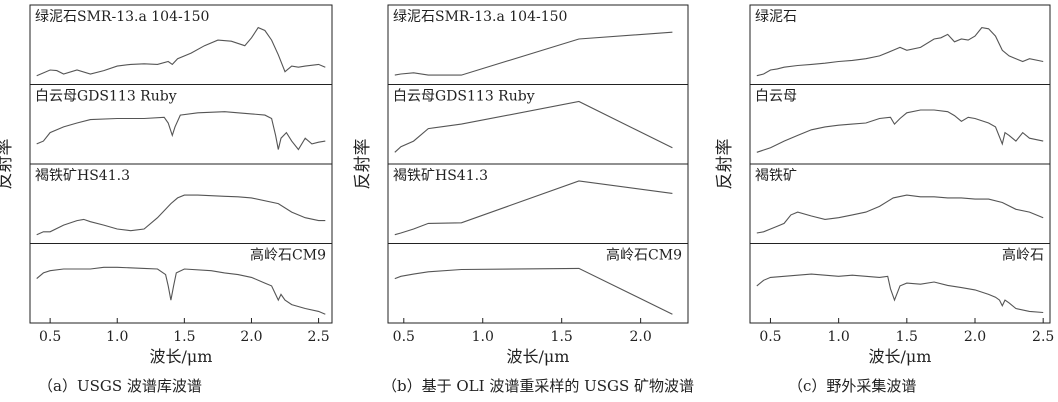  What do you see at coordinates (1023, 255) in the screenshot?
I see `series-label: 高岭石` at bounding box center [1023, 255].